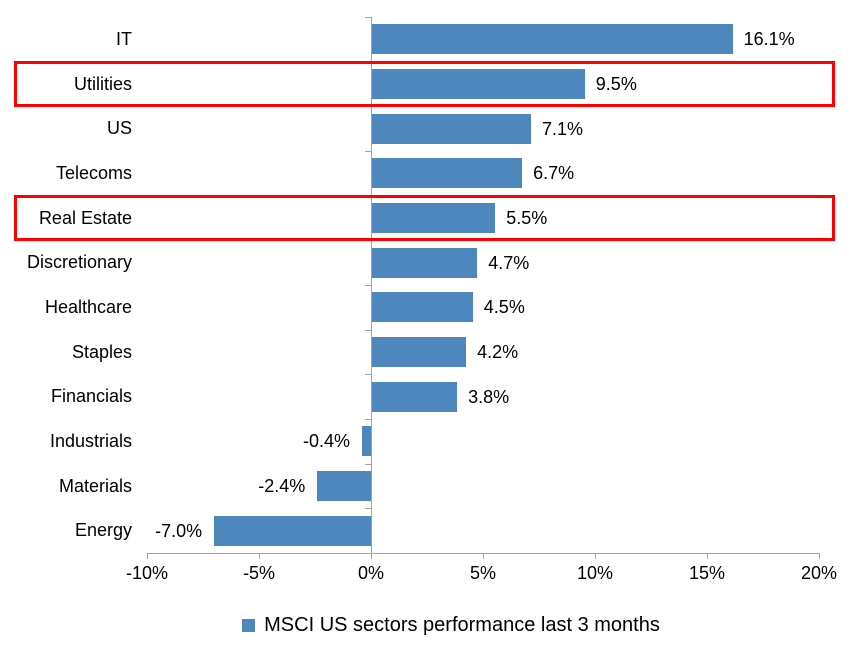 This screenshot has height=651, width=852. Describe the element at coordinates (249, 625) in the screenshot. I see `legend-square-marker` at that location.